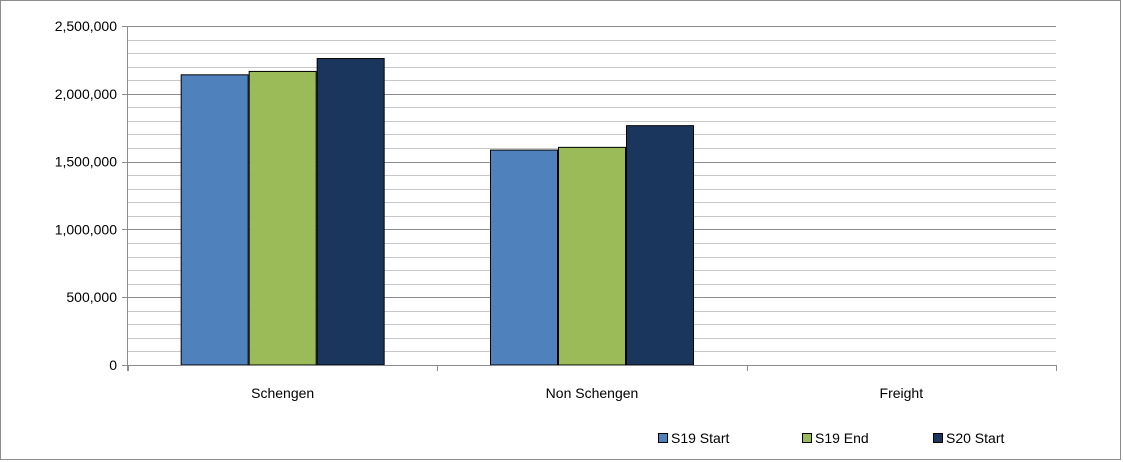  I want to click on legend-label: S19 End, so click(842, 438).